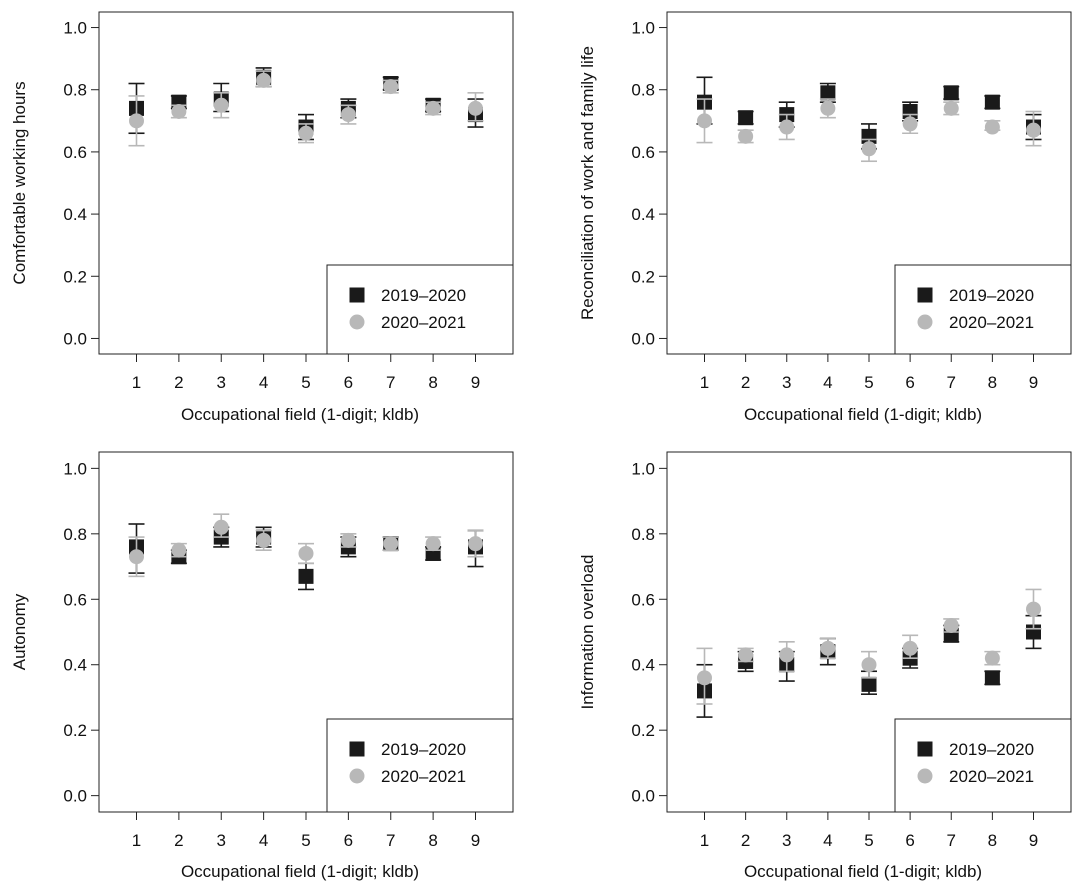 The width and height of the screenshot is (1073, 891). I want to click on y-axis-title: Reconciliation of work and family life, so click(587, 183).